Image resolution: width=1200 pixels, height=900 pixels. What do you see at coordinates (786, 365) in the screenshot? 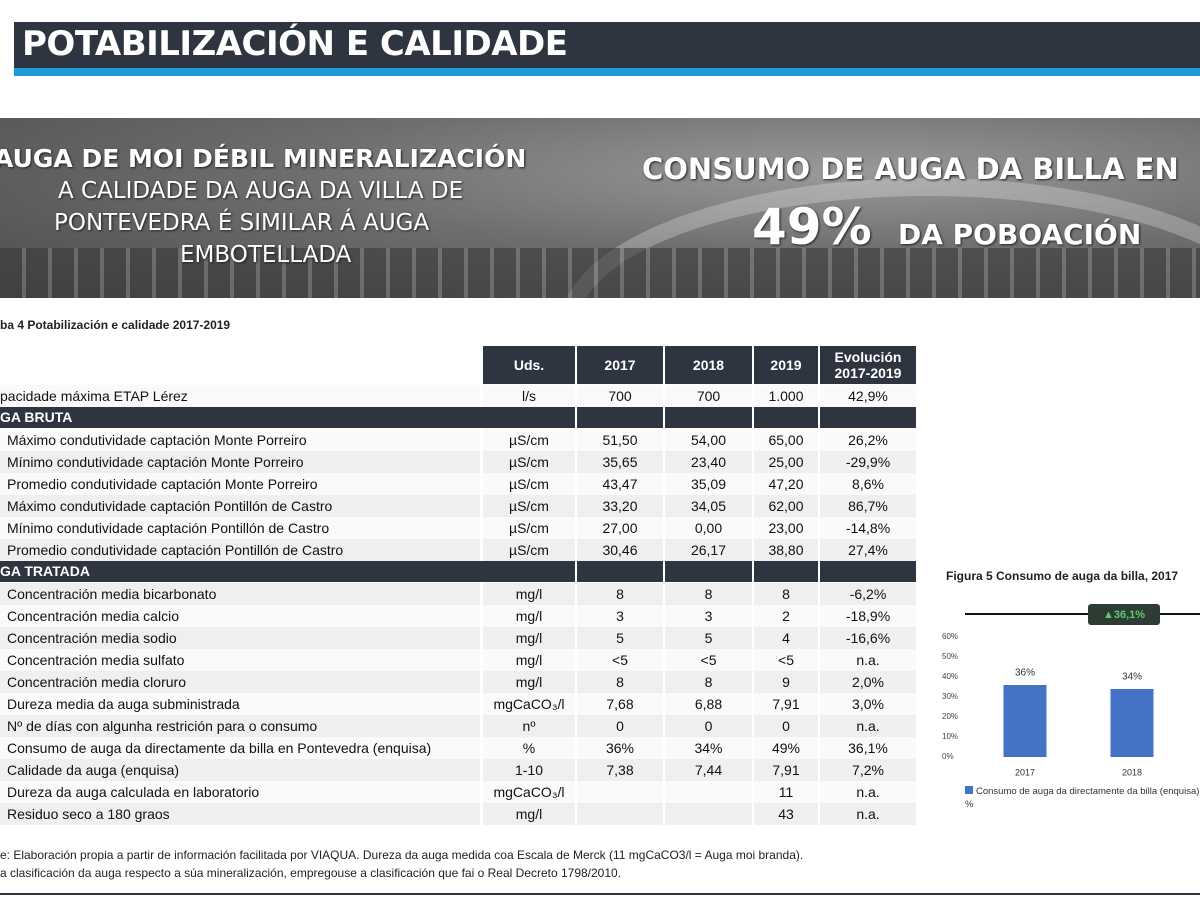
I see `column-header: 2019` at bounding box center [786, 365].